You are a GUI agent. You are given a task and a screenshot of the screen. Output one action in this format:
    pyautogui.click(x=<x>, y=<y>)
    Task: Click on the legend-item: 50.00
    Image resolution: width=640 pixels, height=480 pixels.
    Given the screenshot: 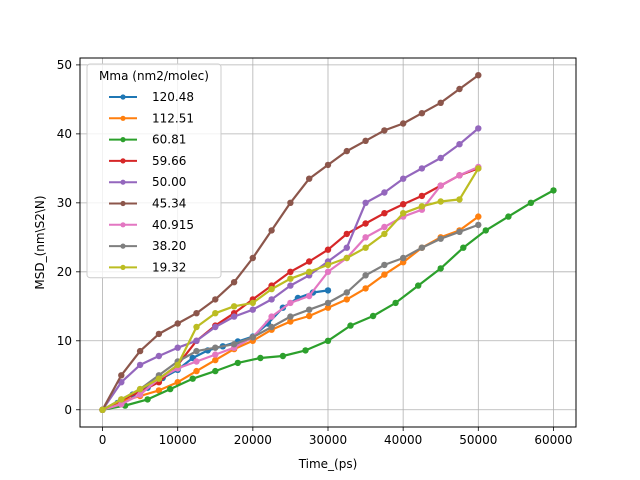 What is the action you would take?
    pyautogui.click(x=147, y=182)
    